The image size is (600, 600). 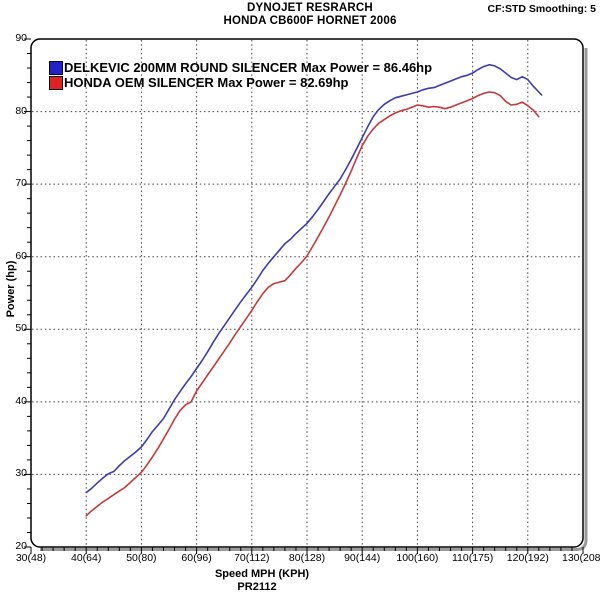 What do you see at coordinates (307, 558) in the screenshot?
I see `x-tick-label: 80(128)` at bounding box center [307, 558].